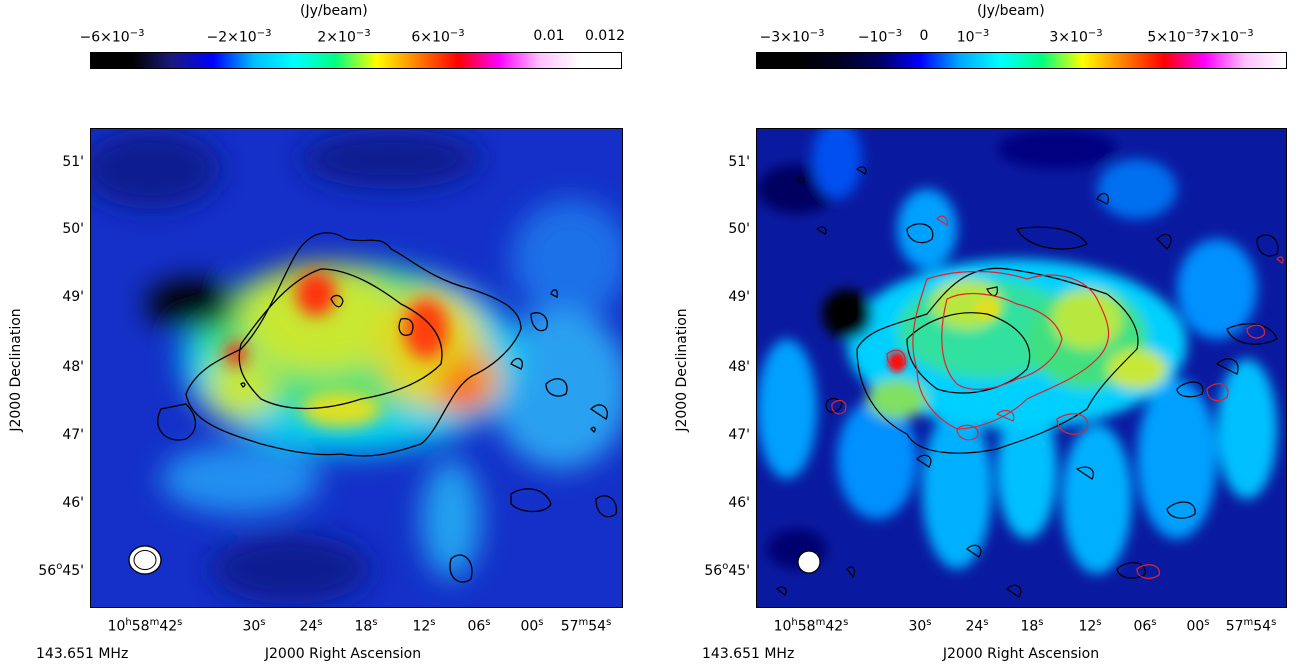 This screenshot has width=1303, height=668. What do you see at coordinates (965, 37) in the screenshot?
I see `tick-base: 10` at bounding box center [965, 37].